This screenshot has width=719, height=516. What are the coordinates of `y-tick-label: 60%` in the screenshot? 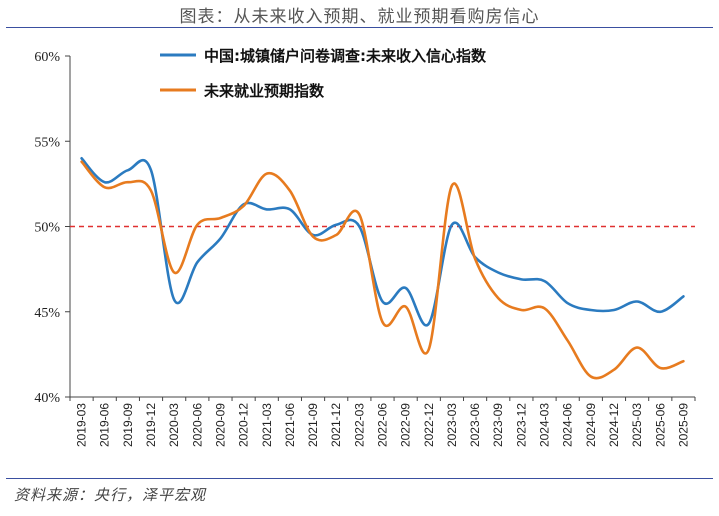 It's located at (47, 57).